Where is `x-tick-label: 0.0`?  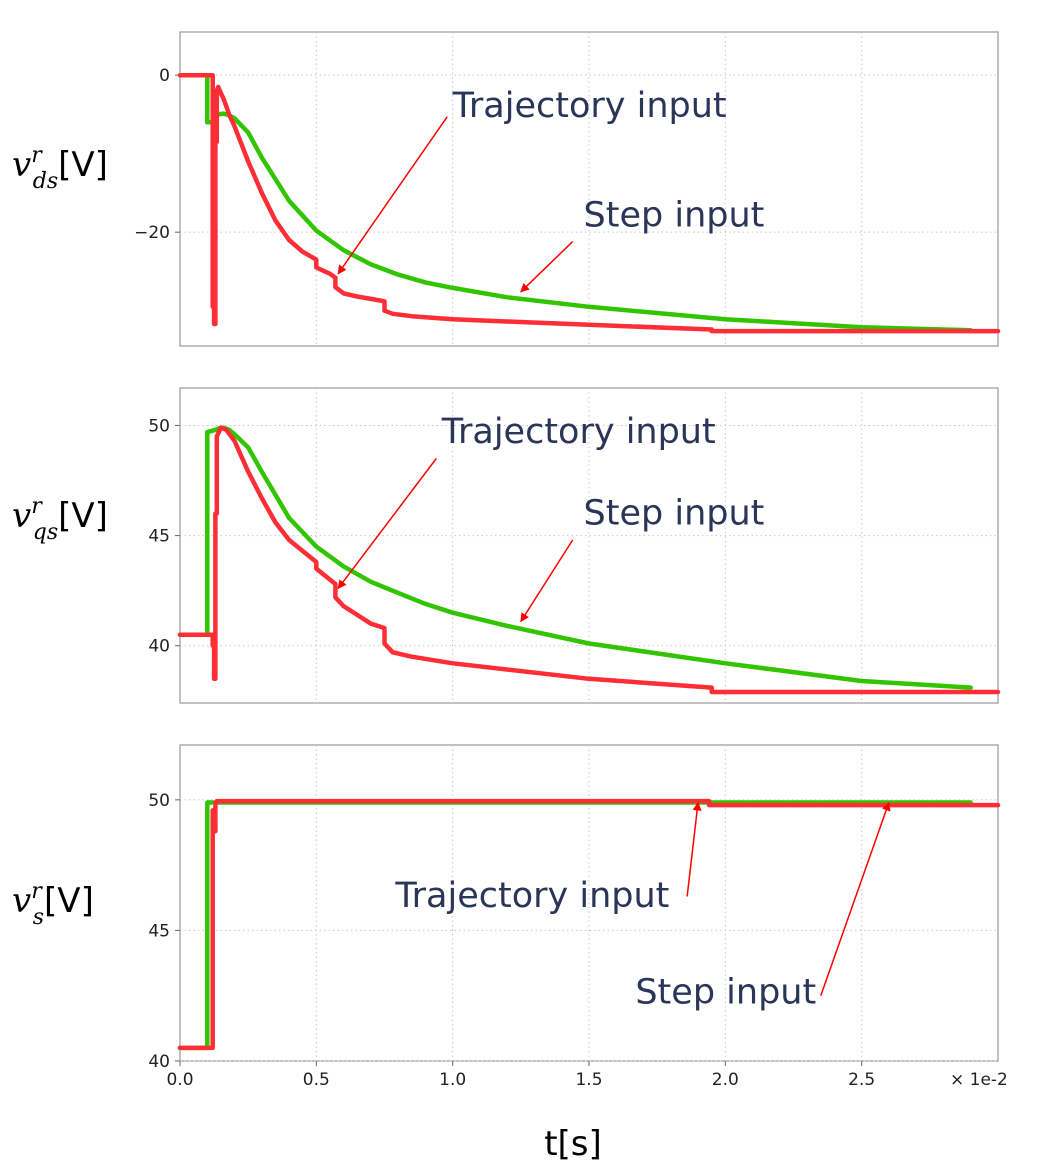
x-tick-label: 0.0 is located at coordinates (179, 1080).